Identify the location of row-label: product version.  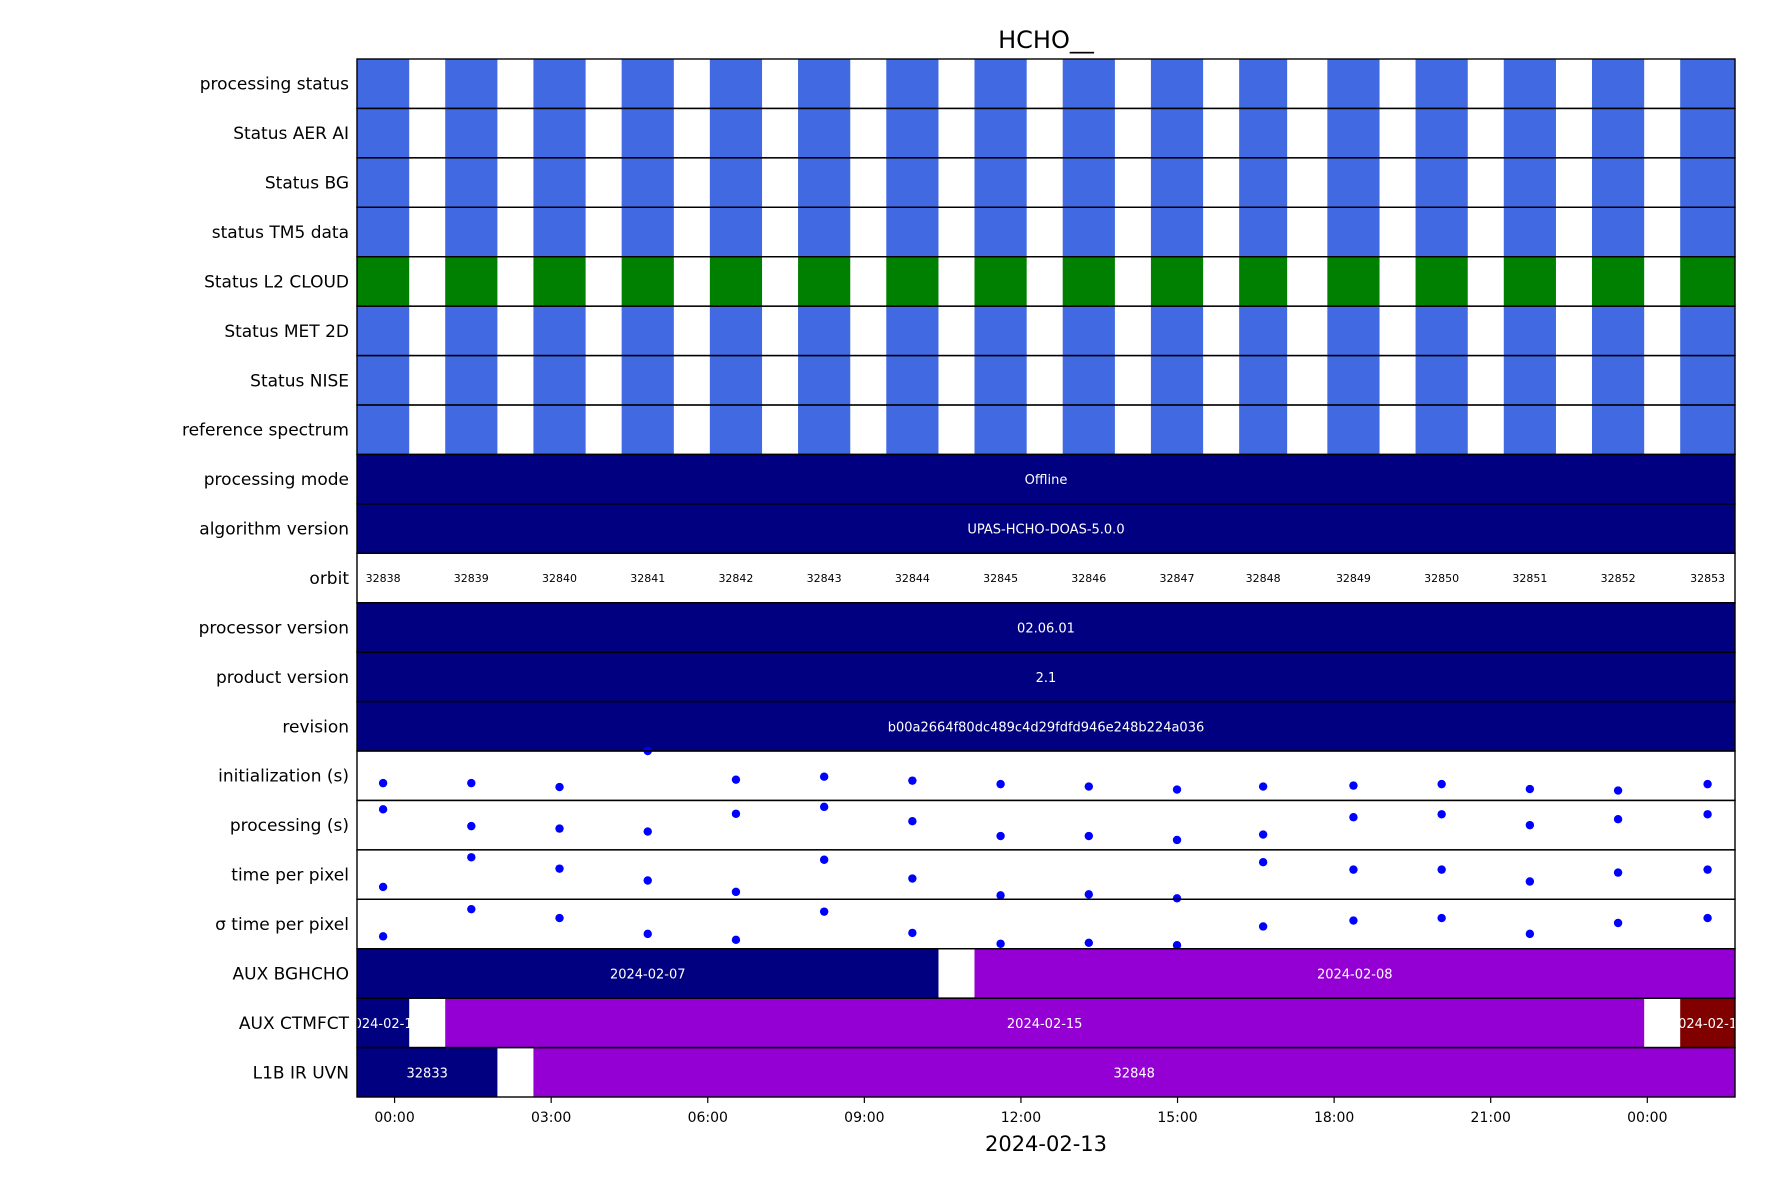
(282, 678).